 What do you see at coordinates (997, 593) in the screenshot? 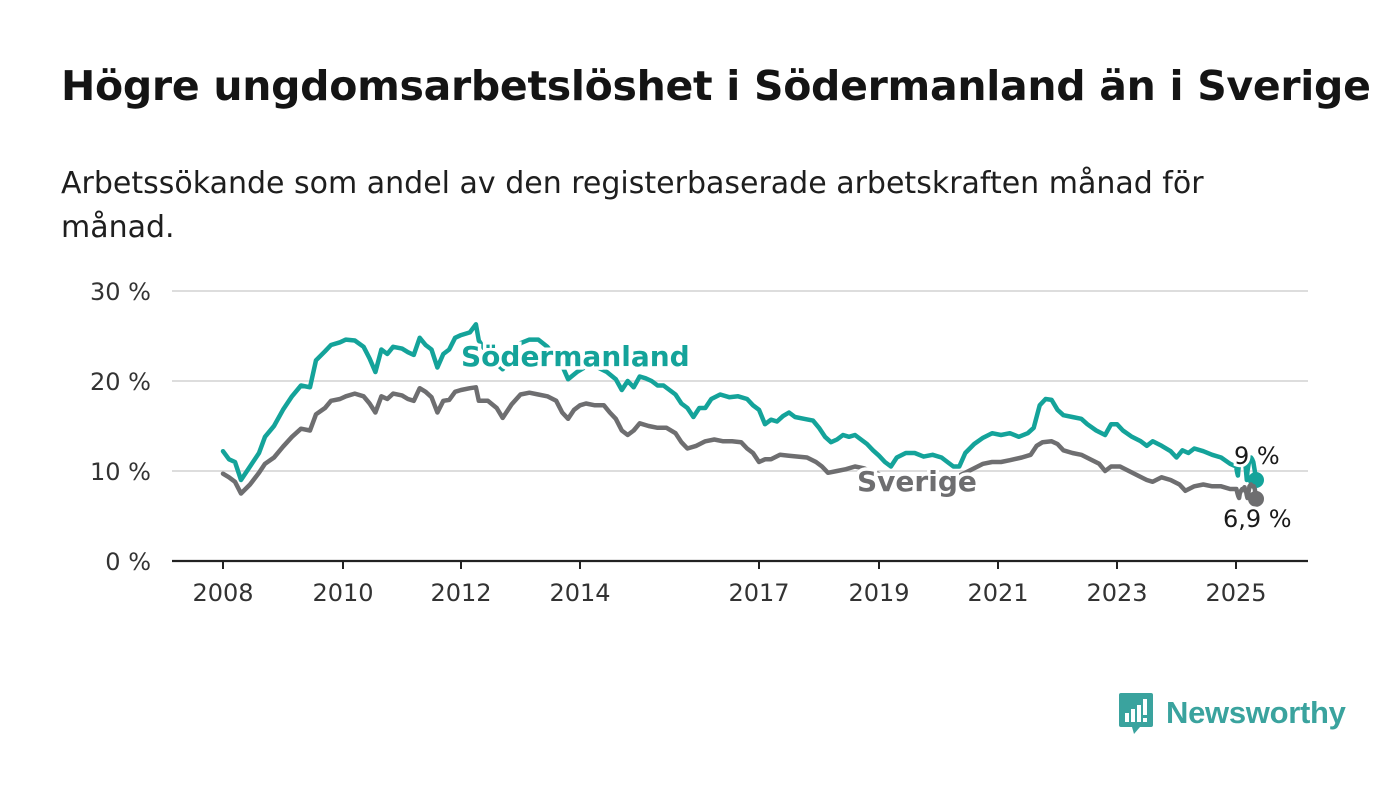
I see `x-tick-label: 2021` at bounding box center [997, 593].